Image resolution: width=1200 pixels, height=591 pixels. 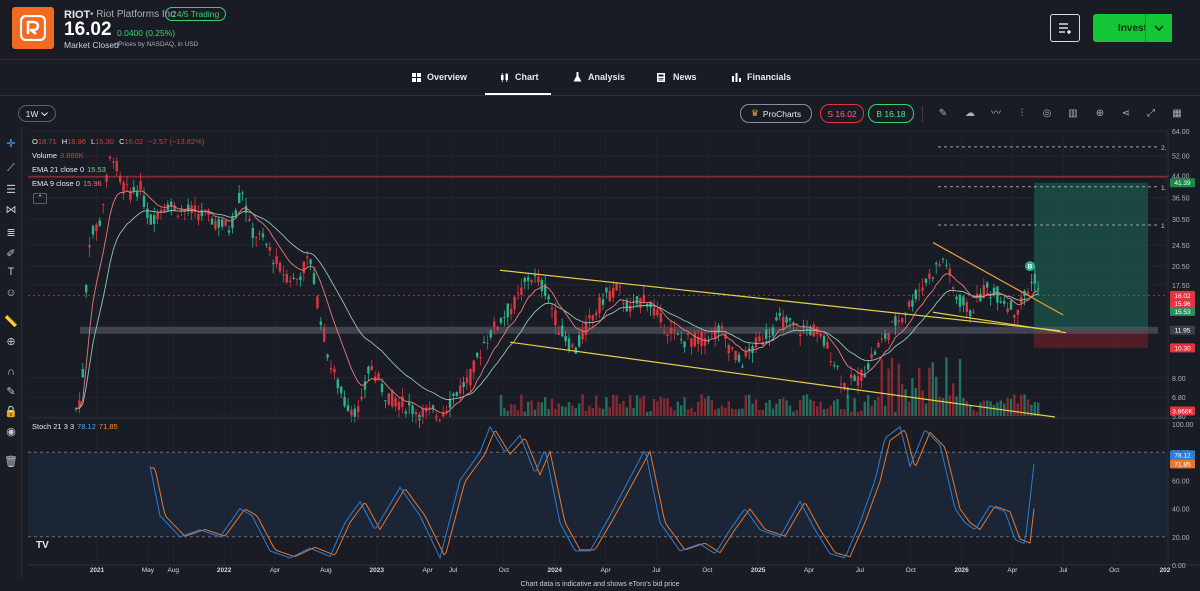 I want to click on text-icon: T, so click(x=11, y=272).